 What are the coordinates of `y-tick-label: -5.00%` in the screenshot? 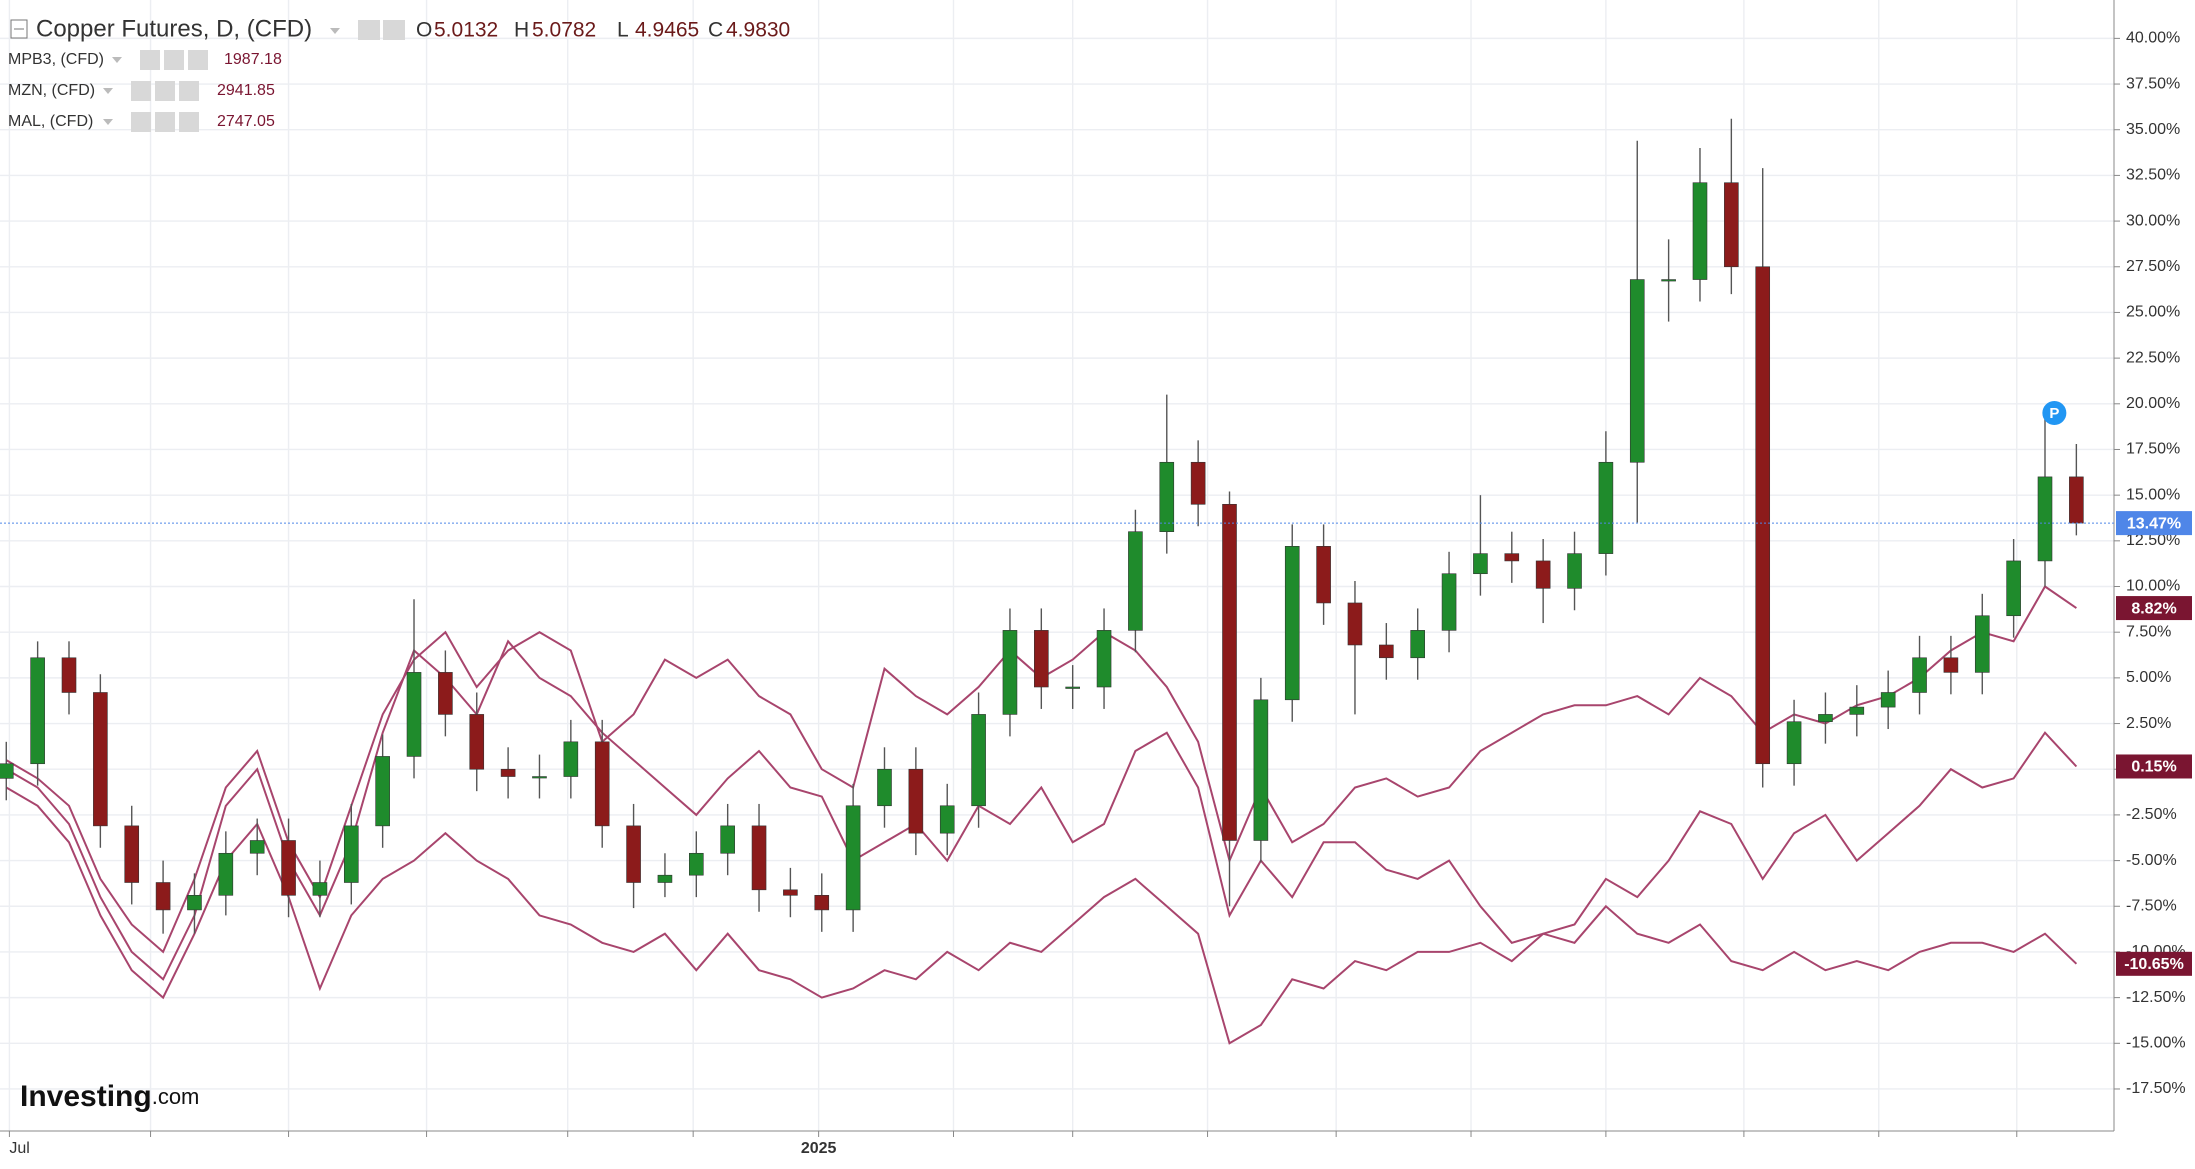 It's located at (2151, 860).